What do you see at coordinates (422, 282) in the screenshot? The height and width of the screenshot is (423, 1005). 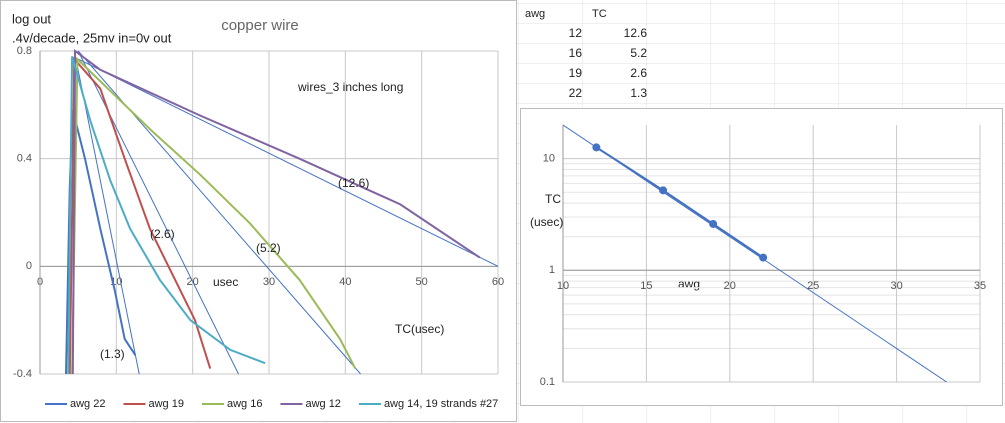 I see `x-tick-label: 50` at bounding box center [422, 282].